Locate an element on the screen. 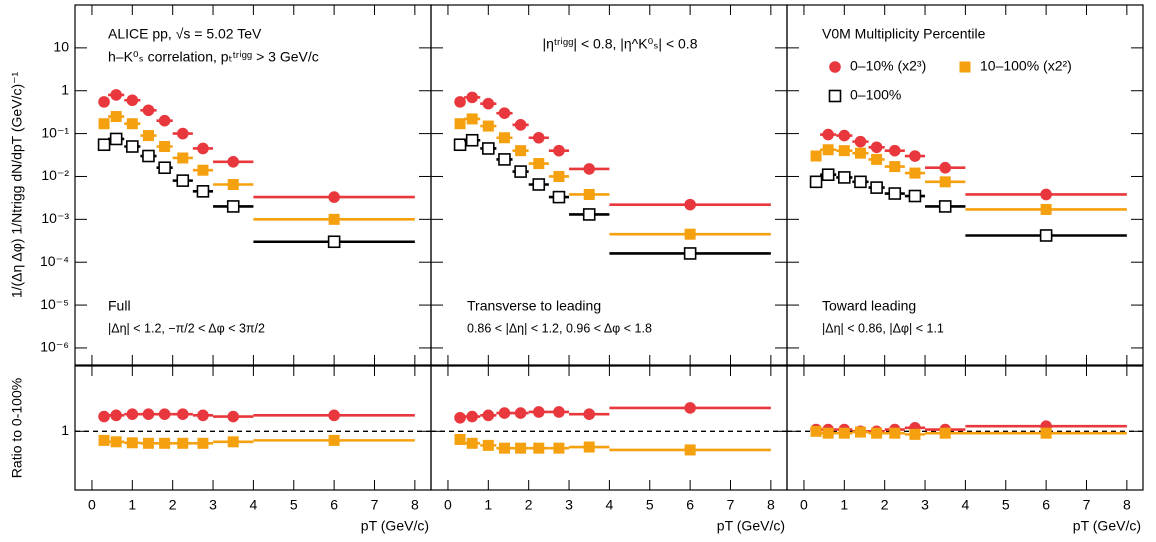 The image size is (1156, 542). y-axis-label: 1/(Δη Δφ) 1/Ntrigg dN/dpT (GeV/c)⁻¹ is located at coordinates (17, 185).